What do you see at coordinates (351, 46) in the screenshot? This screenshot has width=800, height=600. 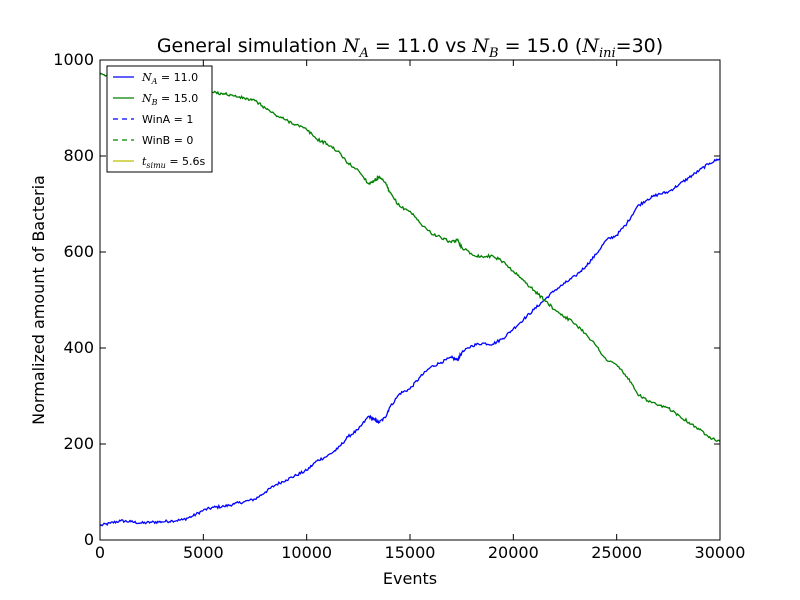 I see `title-na-symbol: N` at bounding box center [351, 46].